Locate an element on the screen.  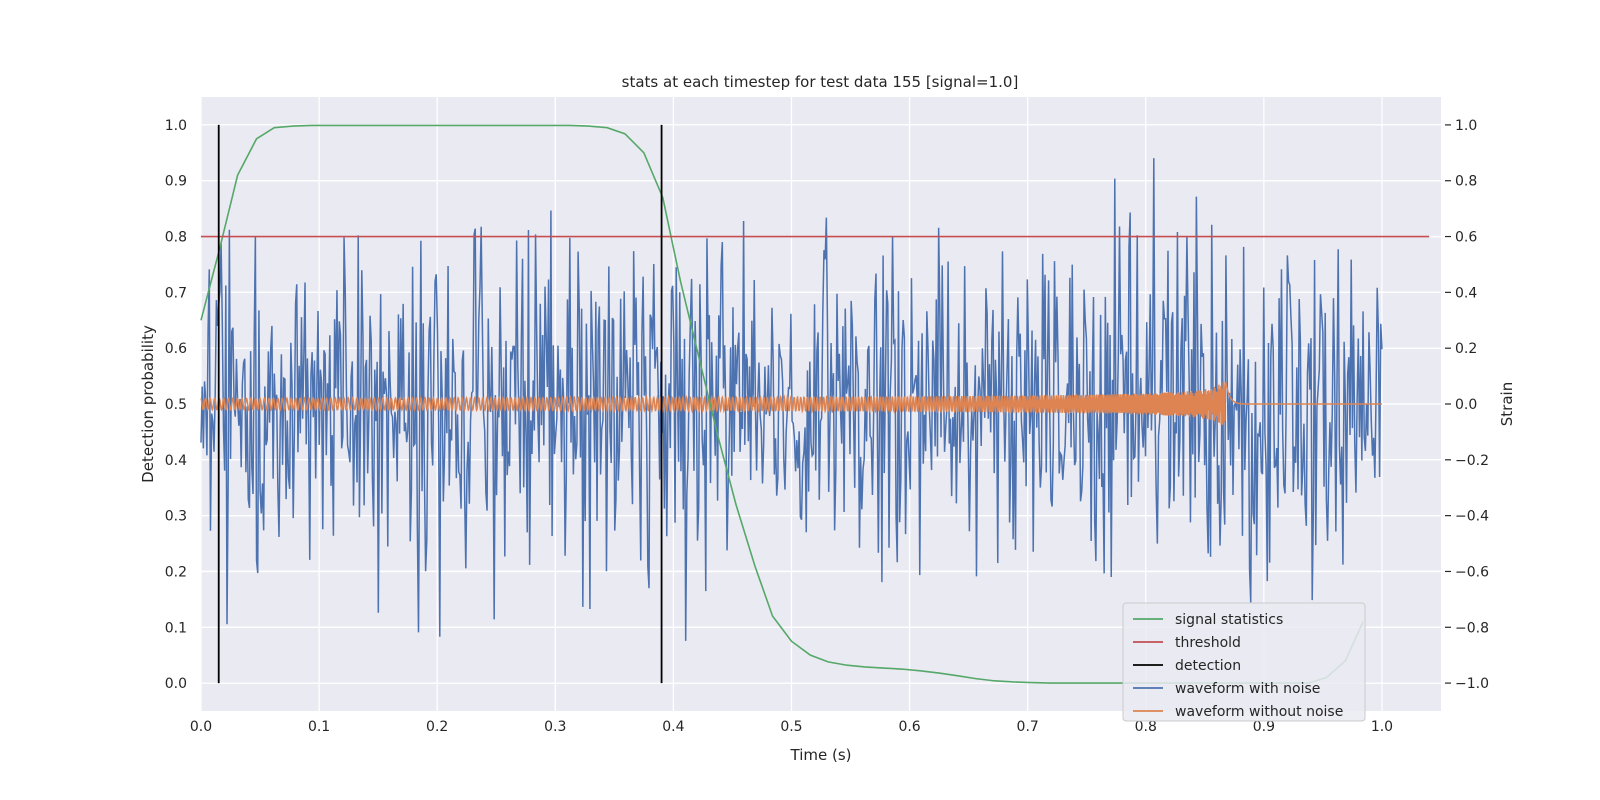
y-left-tick-label: 0.6 is located at coordinates (176, 349).